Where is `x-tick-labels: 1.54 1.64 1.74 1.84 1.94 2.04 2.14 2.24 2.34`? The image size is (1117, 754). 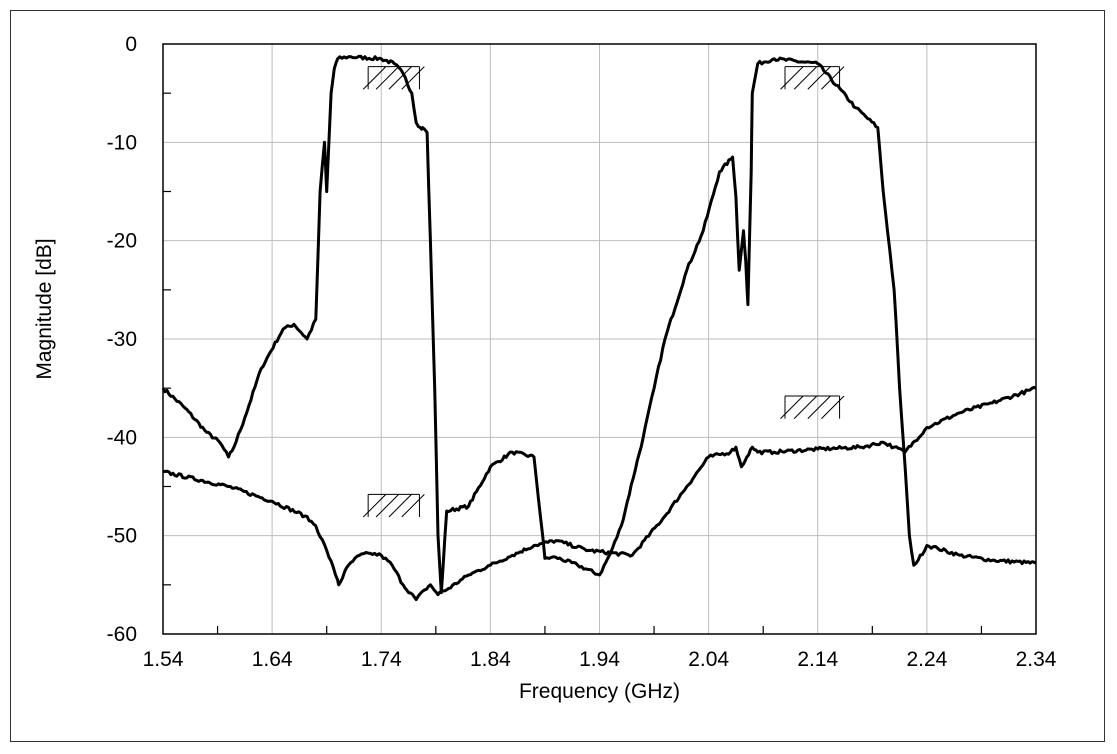
x-tick-labels: 1.54 1.64 1.74 1.84 1.94 2.04 2.14 2.24 2.34 is located at coordinates (600, 659).